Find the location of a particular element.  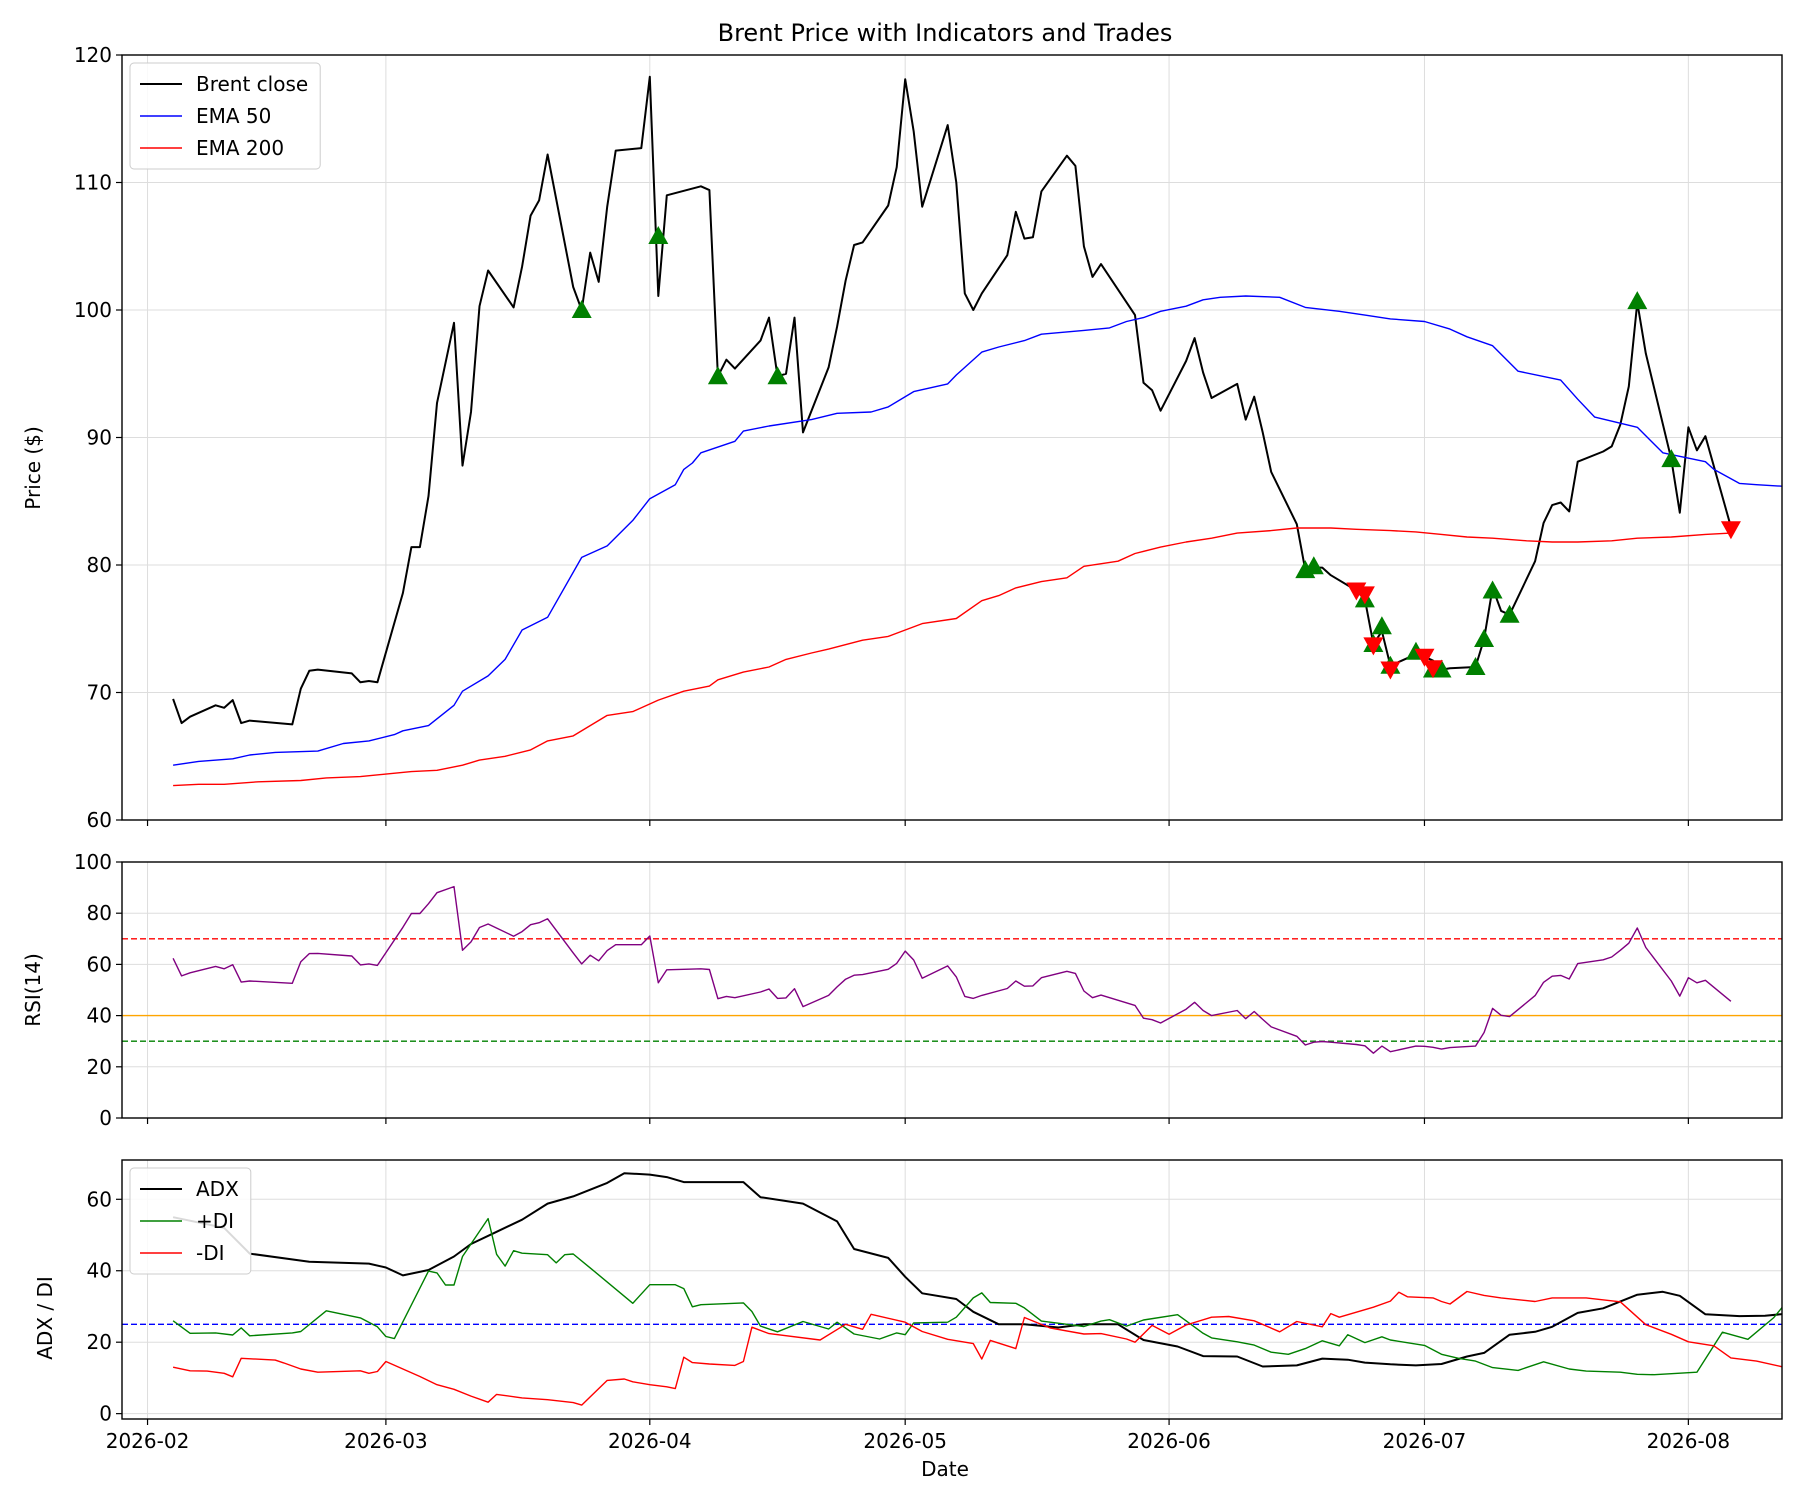

x-axis-label: Date is located at coordinates (945, 1469).